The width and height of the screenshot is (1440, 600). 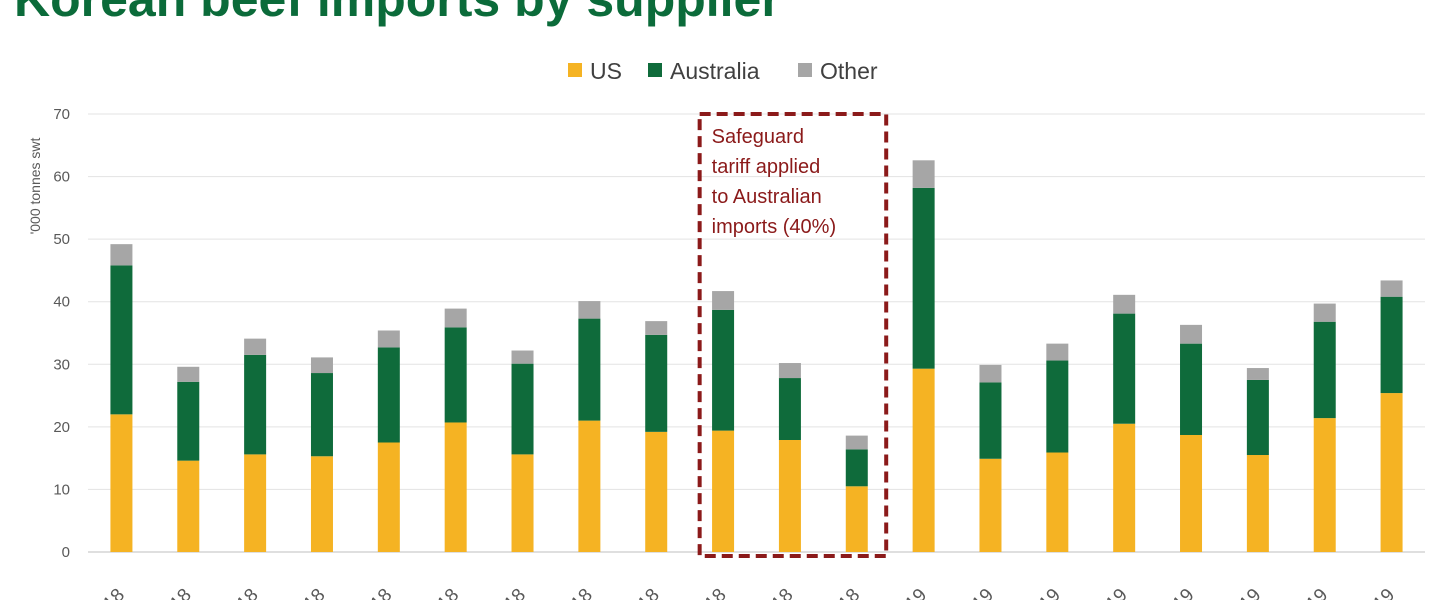 I want to click on legend: US Australia Other, so click(x=723, y=71).